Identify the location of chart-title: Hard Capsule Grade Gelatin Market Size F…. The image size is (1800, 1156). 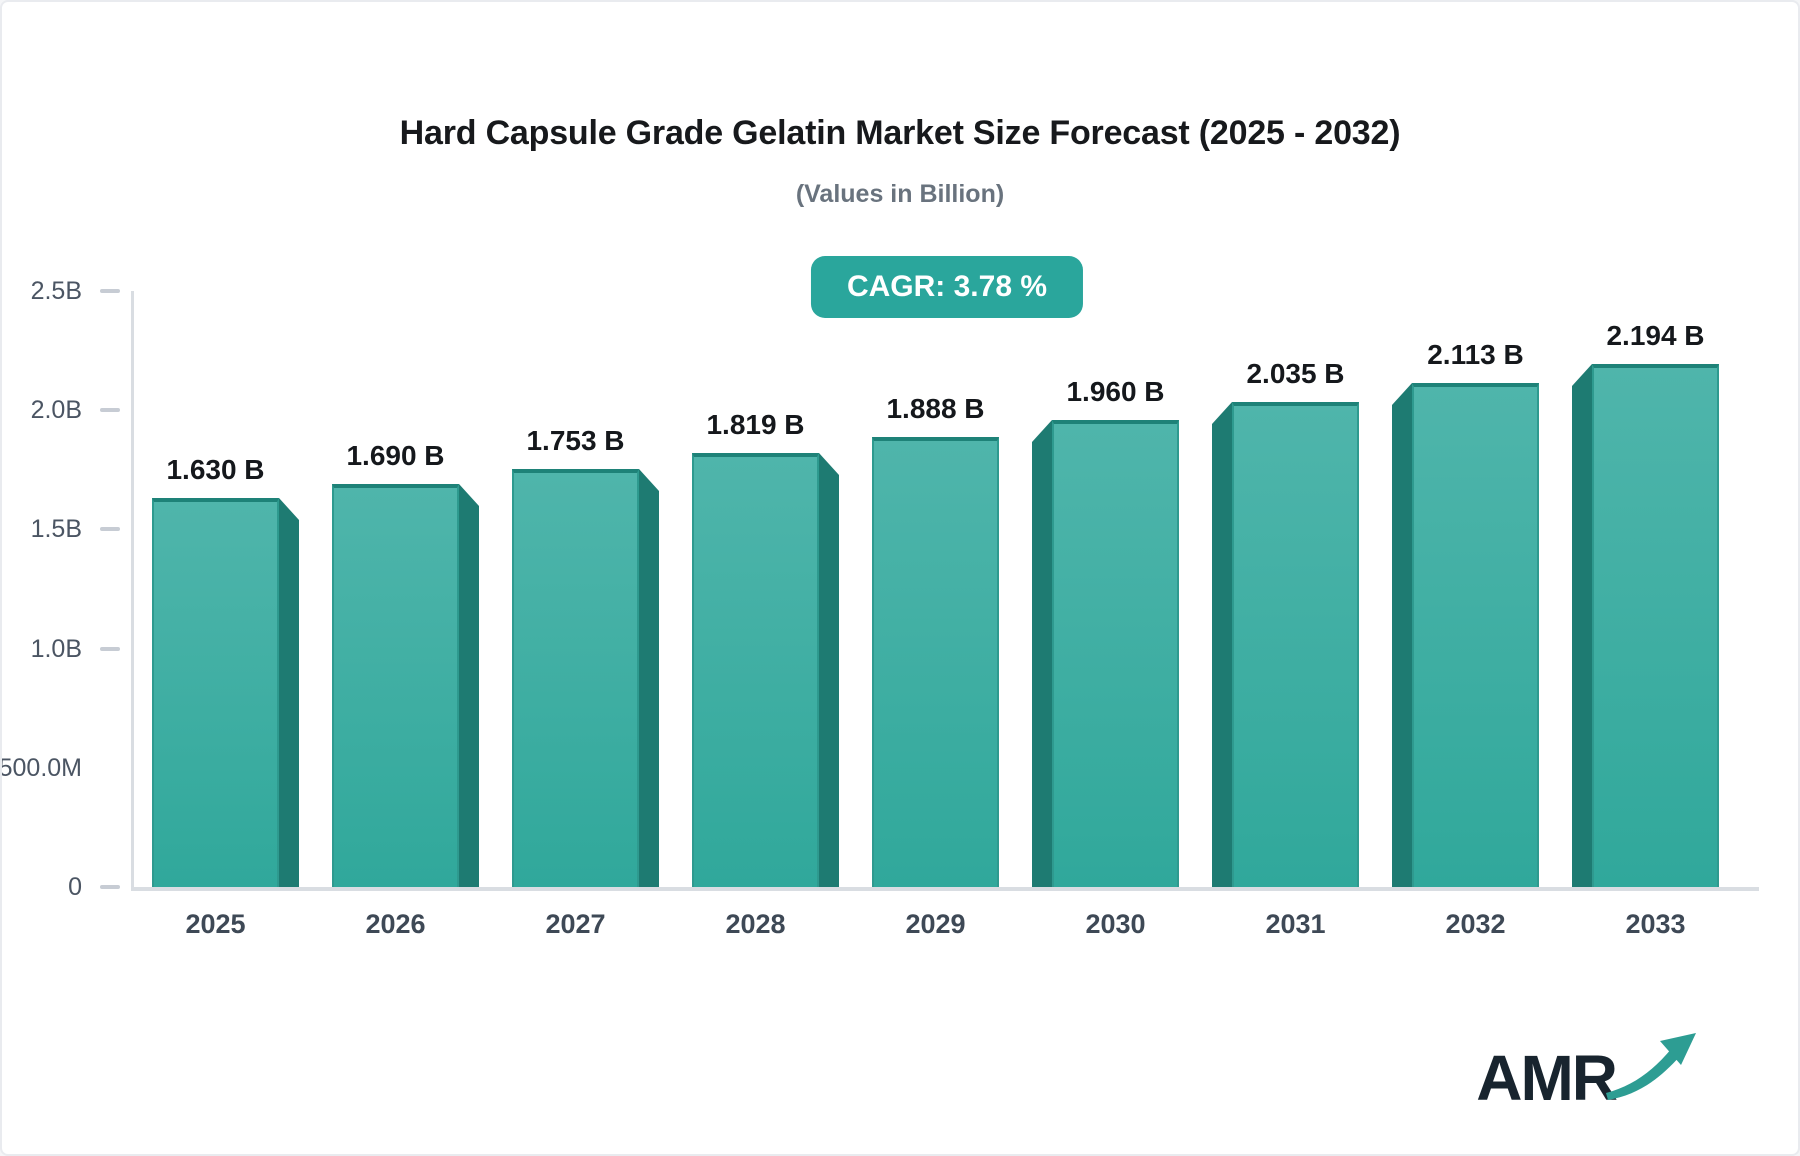
(900, 133).